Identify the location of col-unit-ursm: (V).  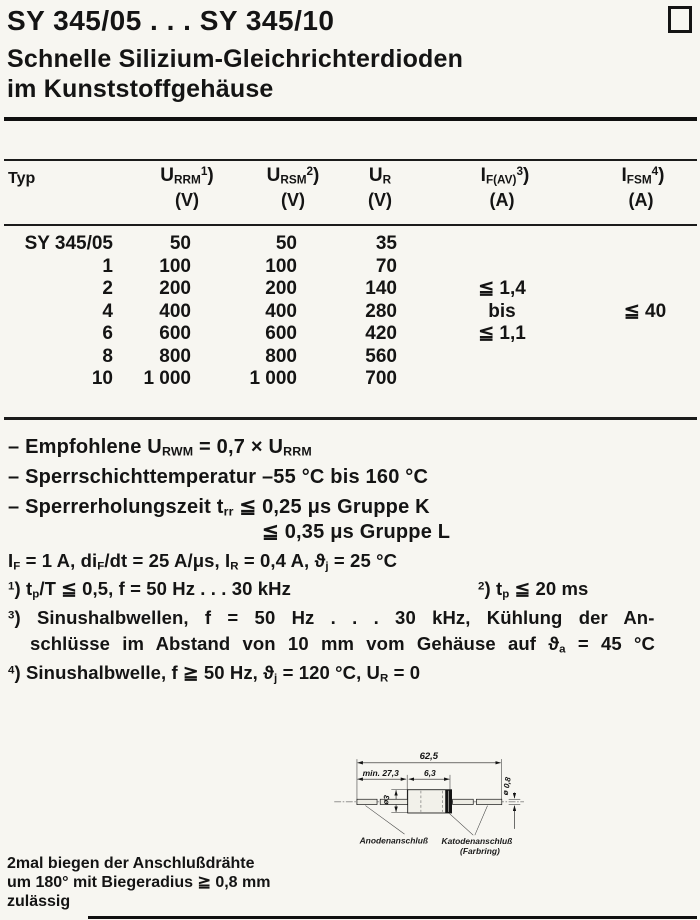
(293, 200).